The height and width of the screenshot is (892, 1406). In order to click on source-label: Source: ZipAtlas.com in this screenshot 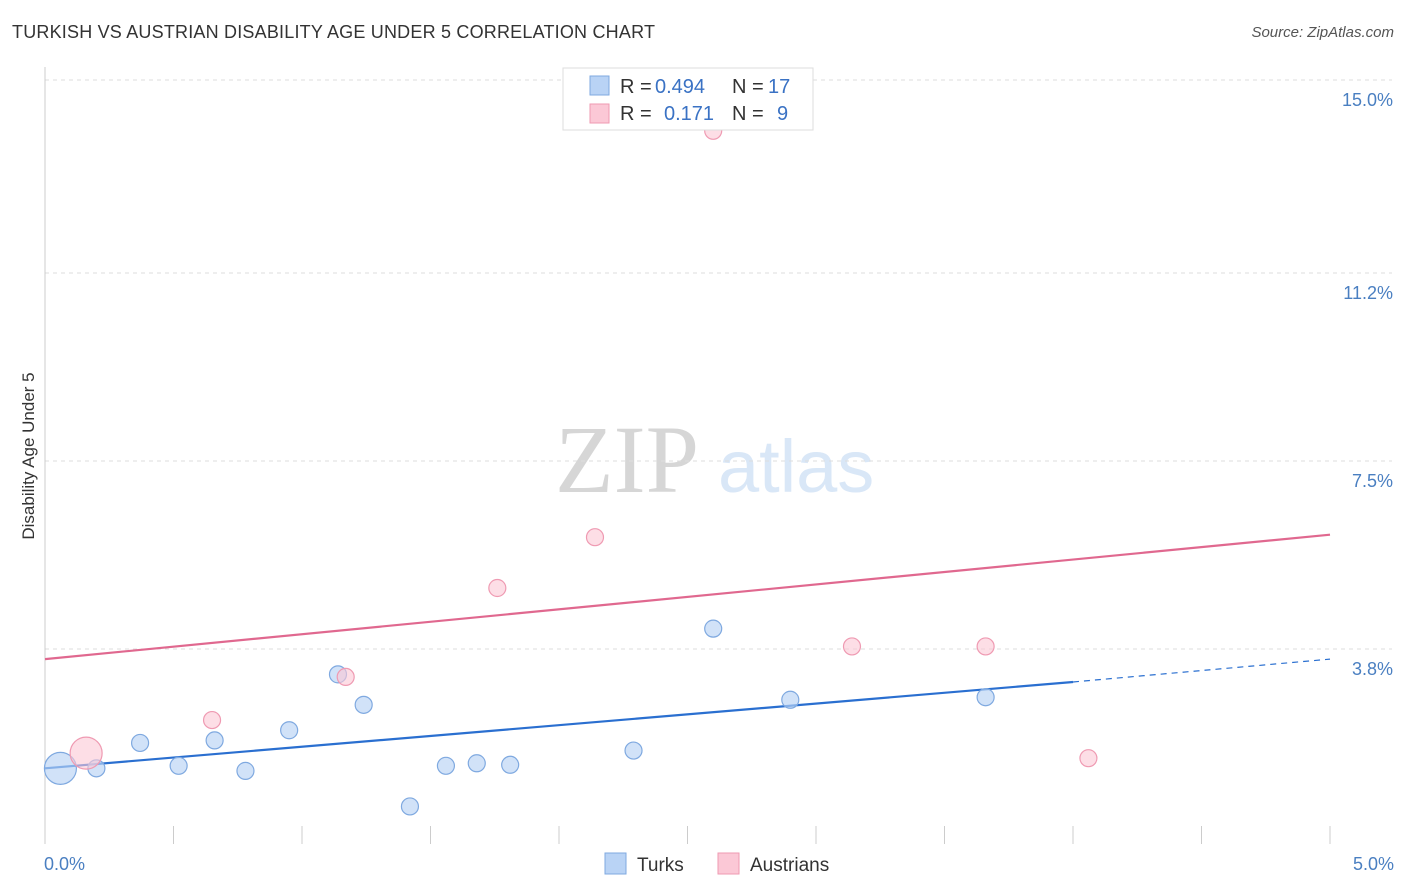, I will do `click(1322, 32)`.